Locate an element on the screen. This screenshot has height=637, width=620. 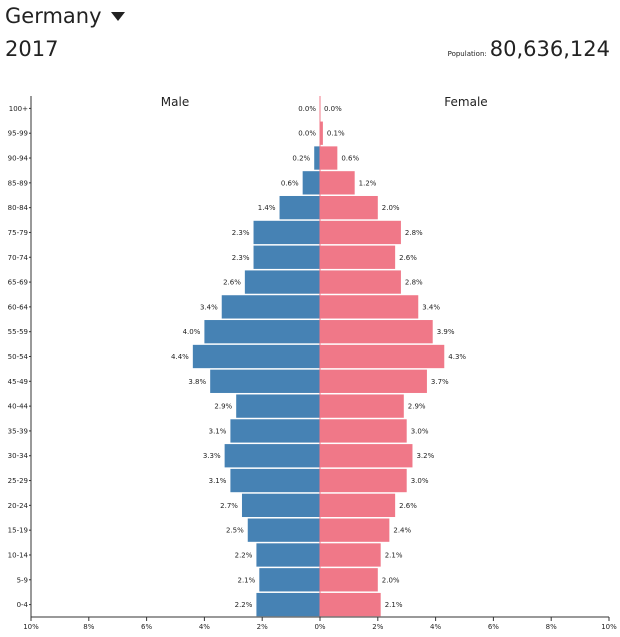
year-label: 2017 is located at coordinates (32, 49).